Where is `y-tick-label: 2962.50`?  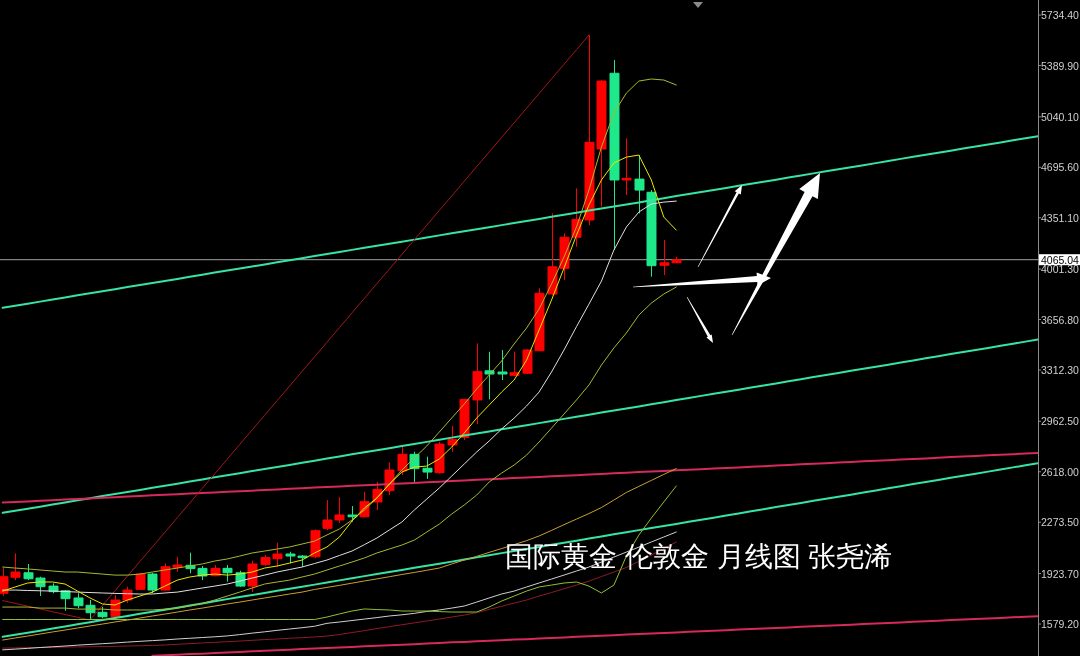
y-tick-label: 2962.50 is located at coordinates (1060, 421).